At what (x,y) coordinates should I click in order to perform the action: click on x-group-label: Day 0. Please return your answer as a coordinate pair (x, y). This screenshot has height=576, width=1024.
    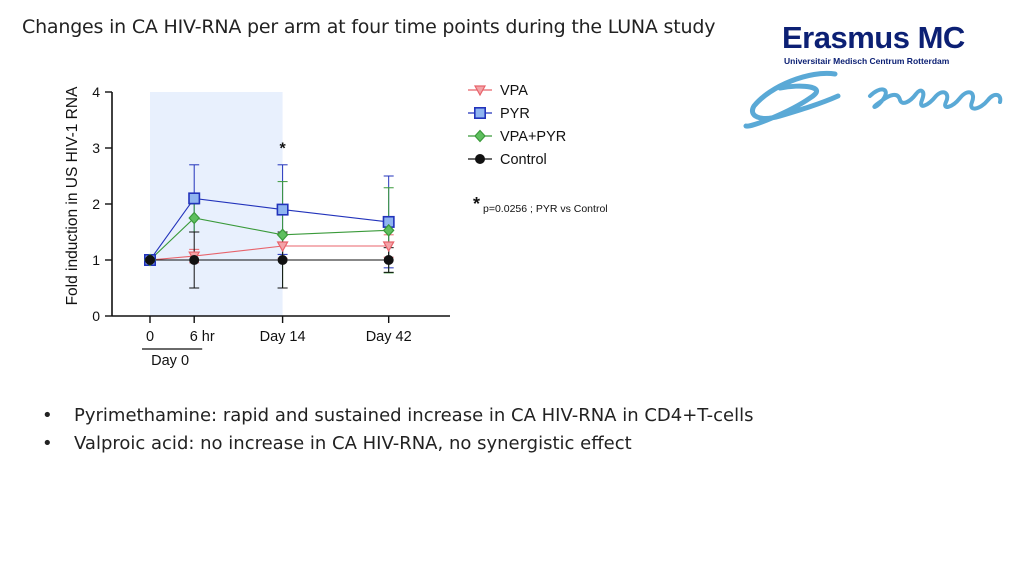
    Looking at the image, I should click on (170, 361).